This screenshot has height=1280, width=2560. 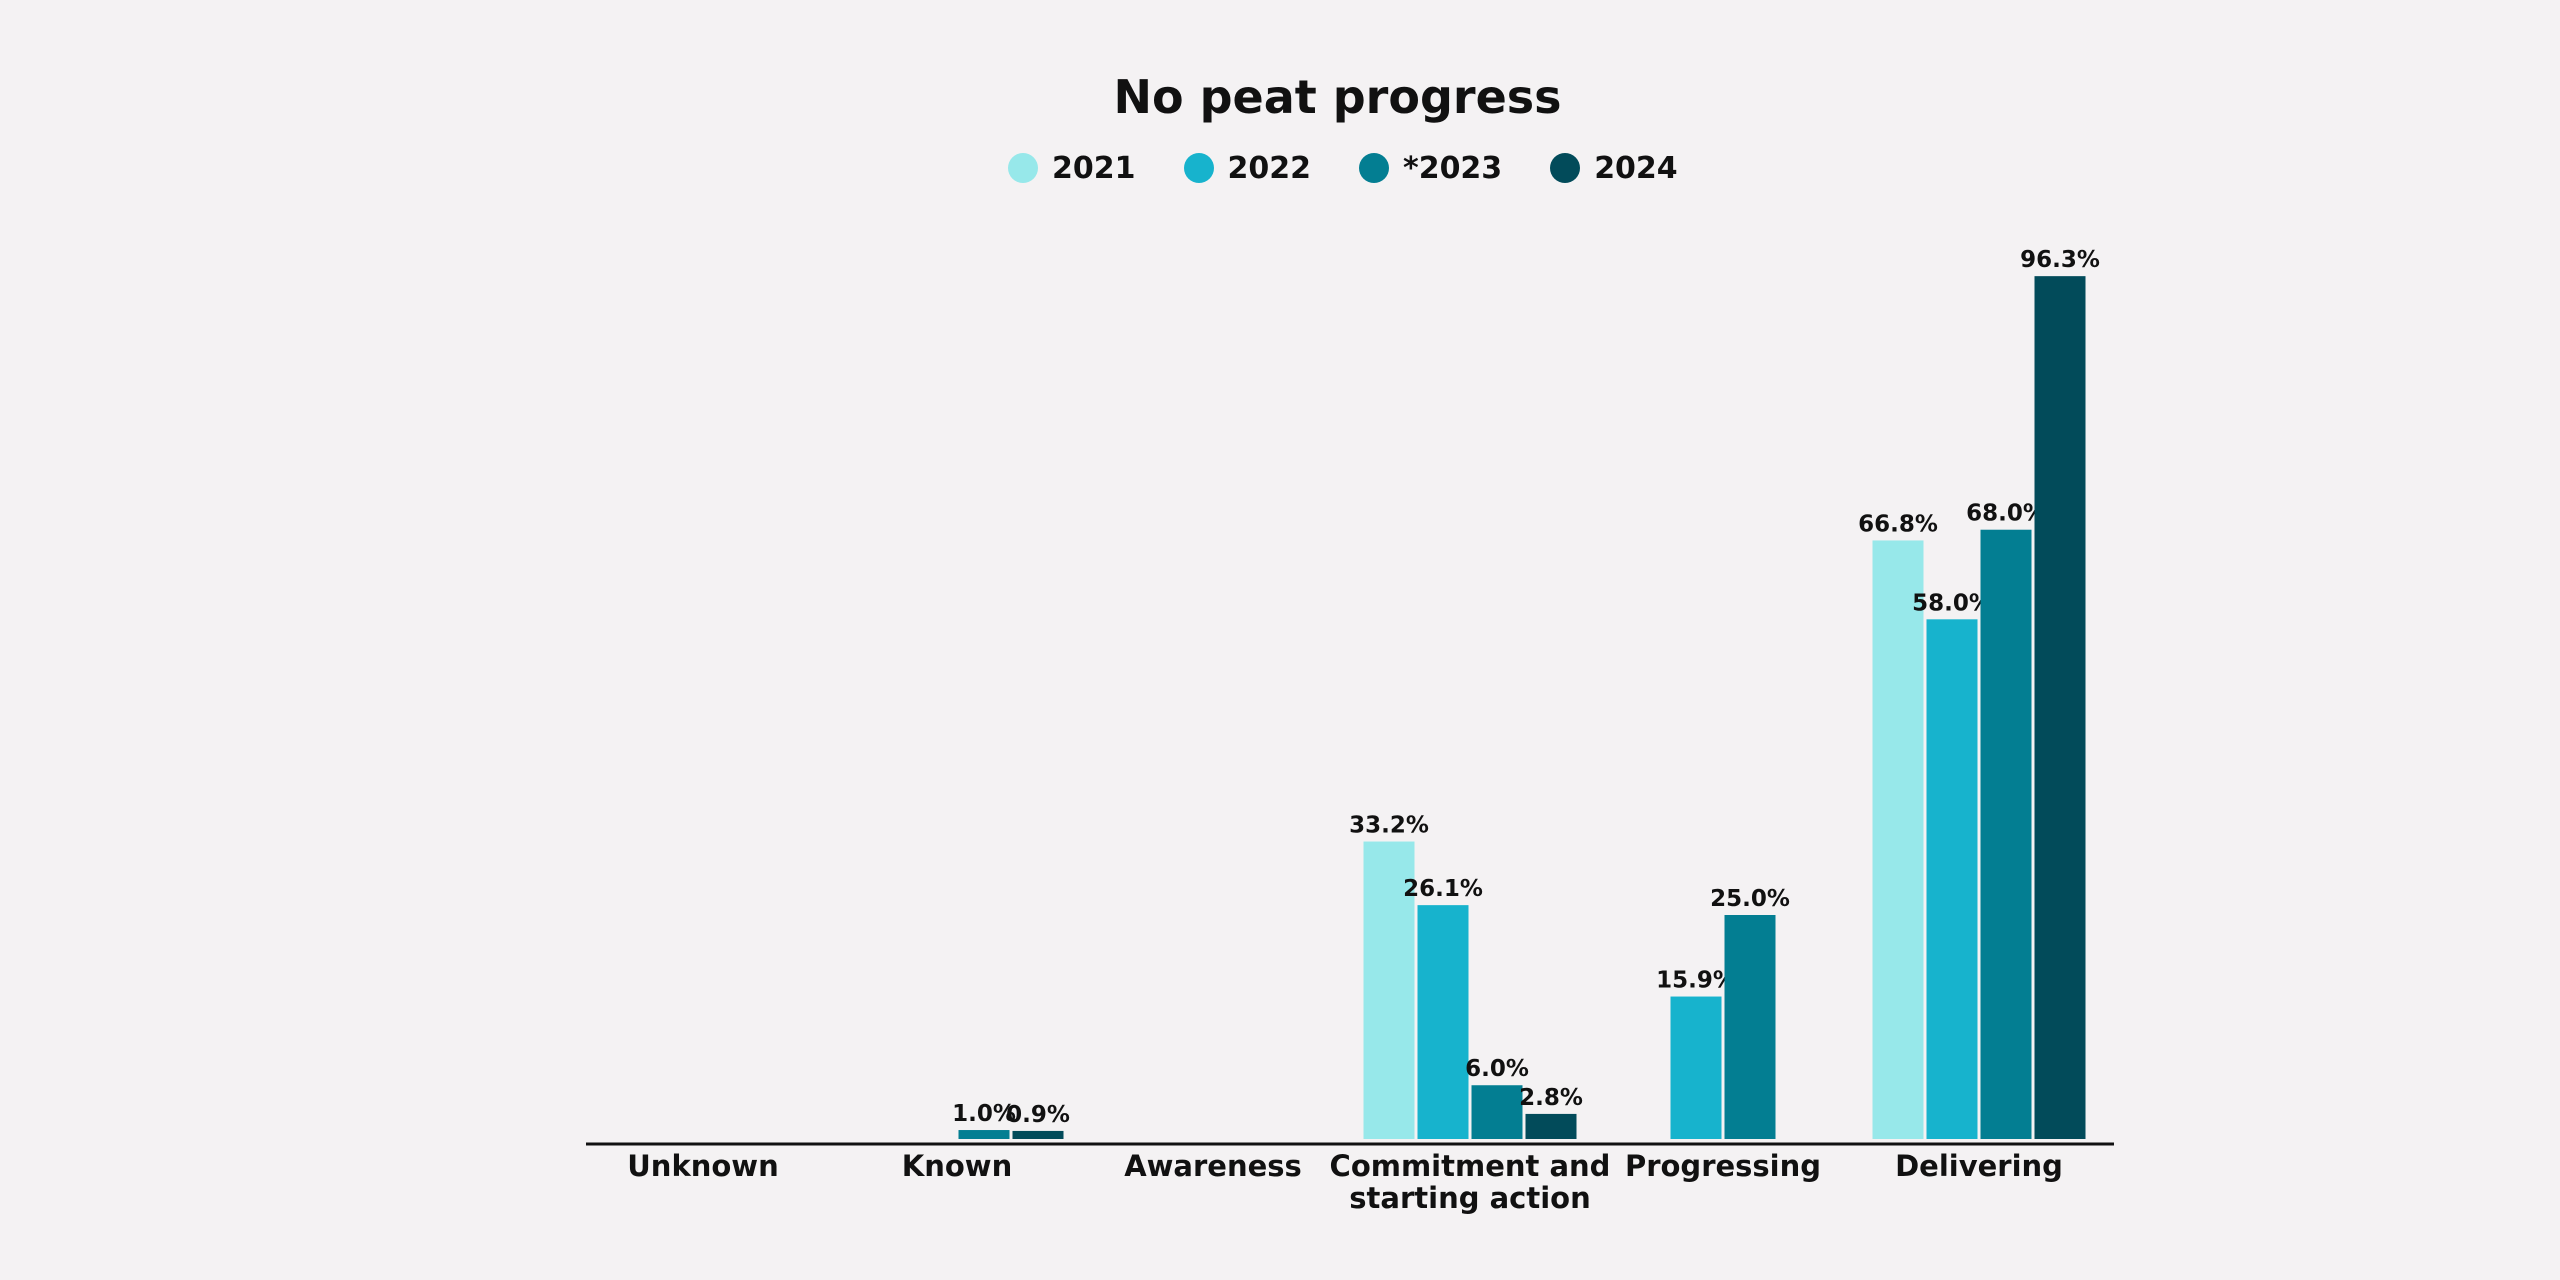 I want to click on chart-legend: 2021 2022 *2023 2024, so click(x=1367, y=168).